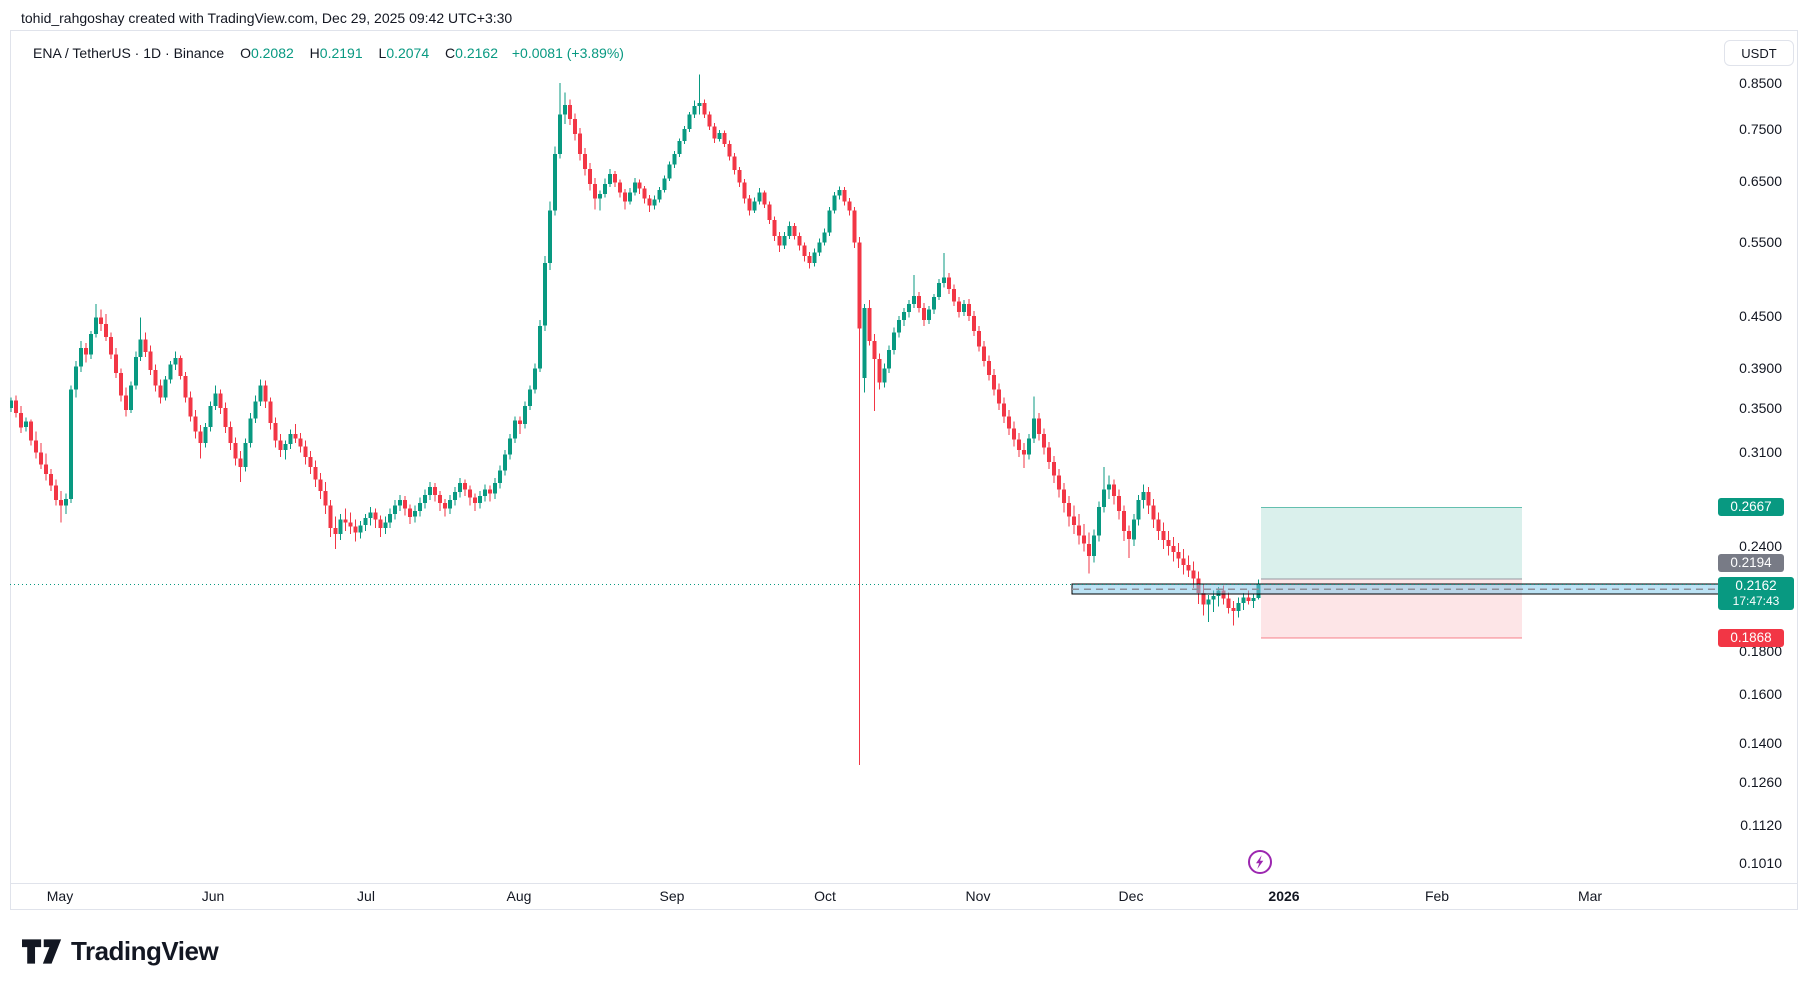 The image size is (1814, 989). What do you see at coordinates (1760, 242) in the screenshot?
I see `price-tick-label: 0.5500` at bounding box center [1760, 242].